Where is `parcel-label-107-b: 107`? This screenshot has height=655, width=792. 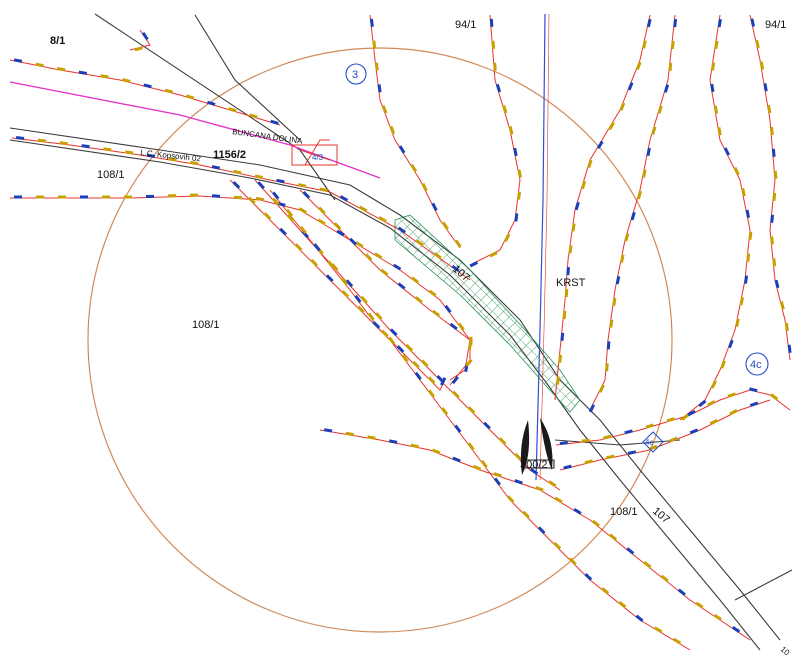
parcel-label-107-b: 107 is located at coordinates (661, 515).